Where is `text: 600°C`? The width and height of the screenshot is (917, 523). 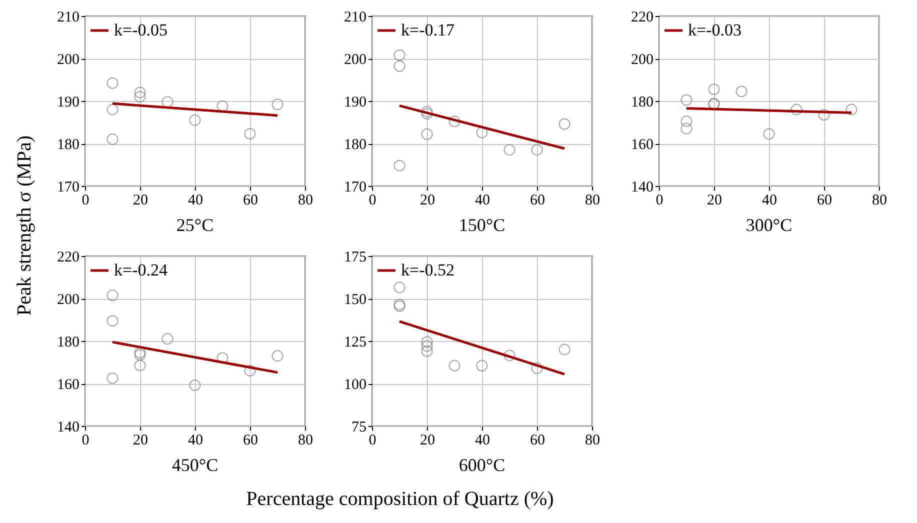
text: 600°C is located at coordinates (482, 465).